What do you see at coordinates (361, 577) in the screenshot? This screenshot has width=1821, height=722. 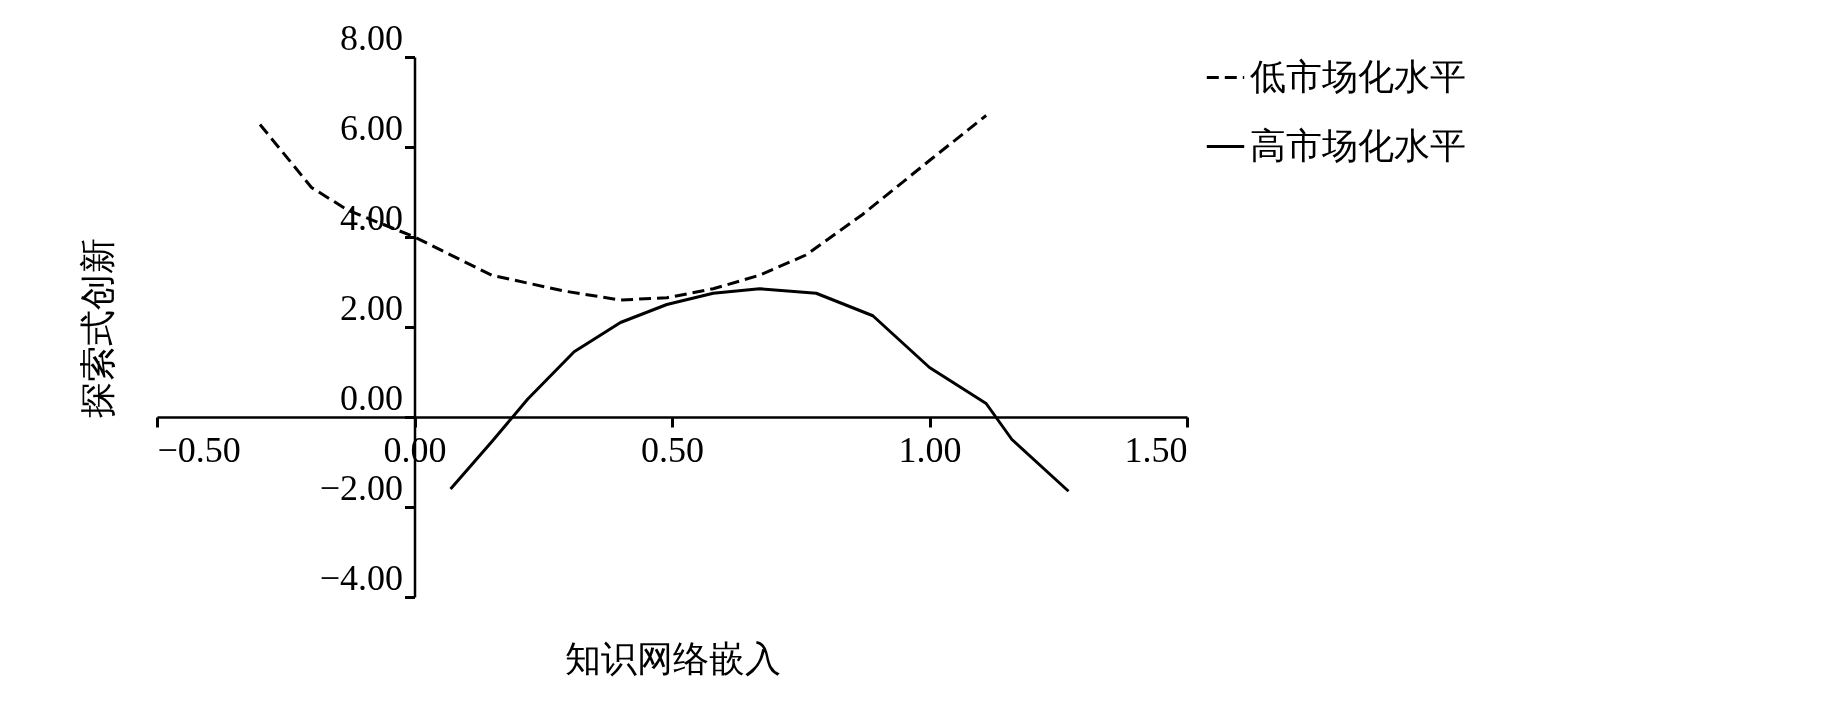 I see `y-tick-label: −4.00` at bounding box center [361, 577].